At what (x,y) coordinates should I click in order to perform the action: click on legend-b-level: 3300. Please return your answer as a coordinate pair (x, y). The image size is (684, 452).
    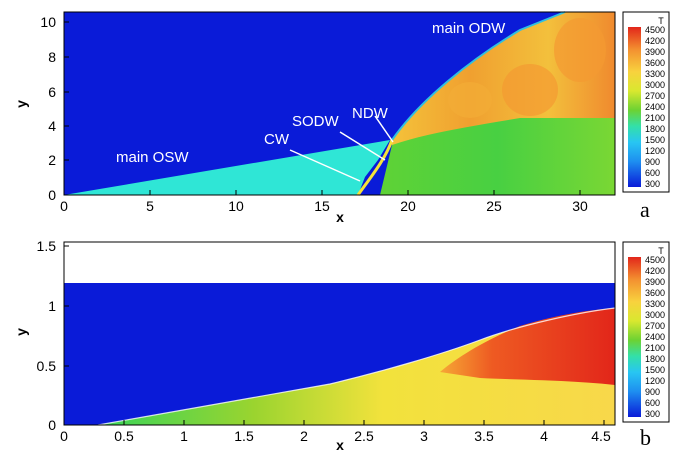
    Looking at the image, I should click on (655, 304).